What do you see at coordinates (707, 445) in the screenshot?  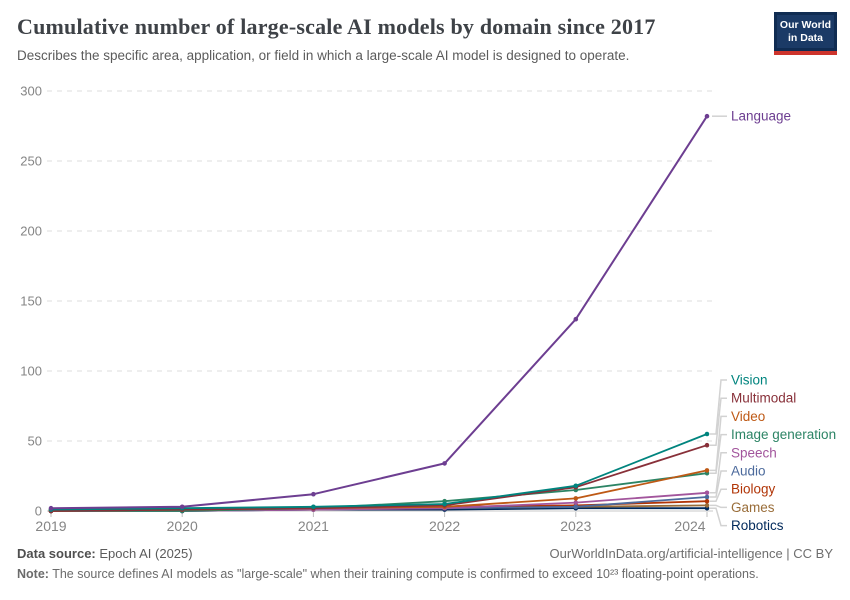 I see `data-point-multimodal-2024` at bounding box center [707, 445].